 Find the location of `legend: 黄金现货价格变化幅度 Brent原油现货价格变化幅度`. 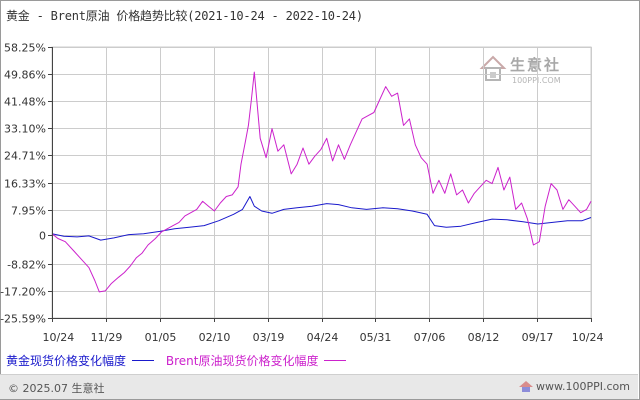

legend: 黄金现货价格变化幅度 Brent原油现货价格变化幅度 is located at coordinates (180, 360).